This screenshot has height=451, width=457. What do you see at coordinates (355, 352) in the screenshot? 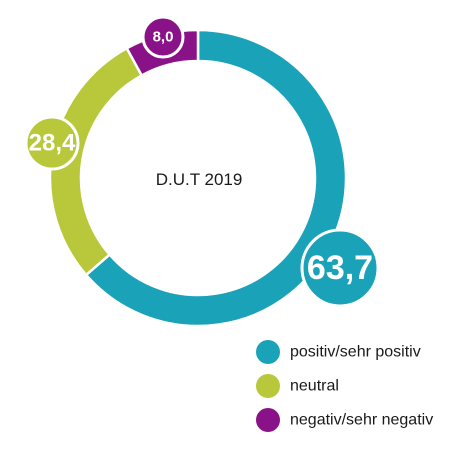
I see `legend-label-positiv-sehr-positiv: positiv/sehr positiv` at bounding box center [355, 352].